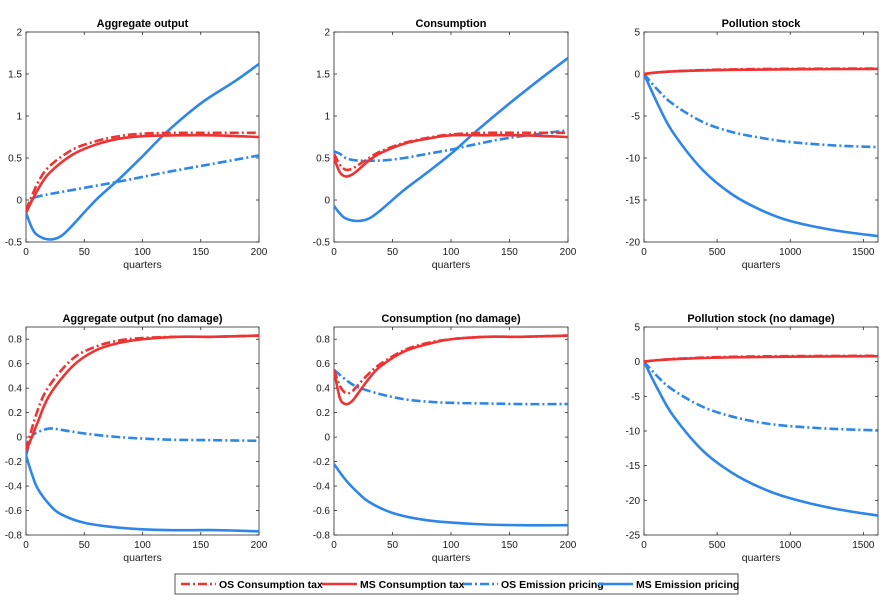 This screenshot has height=600, width=896. What do you see at coordinates (552, 585) in the screenshot?
I see `legend-label-os-emission-pricing: OS Emission pricing` at bounding box center [552, 585].